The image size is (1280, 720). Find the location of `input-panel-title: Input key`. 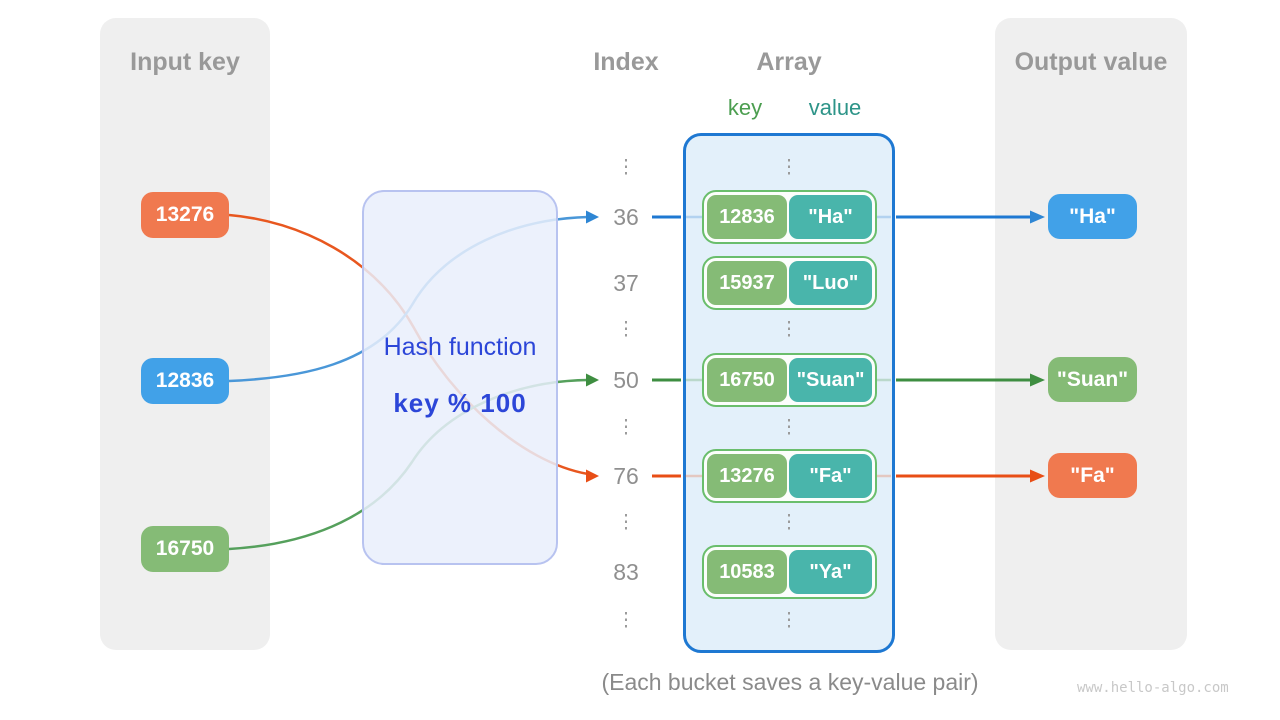

input-panel-title: Input key is located at coordinates (185, 62).